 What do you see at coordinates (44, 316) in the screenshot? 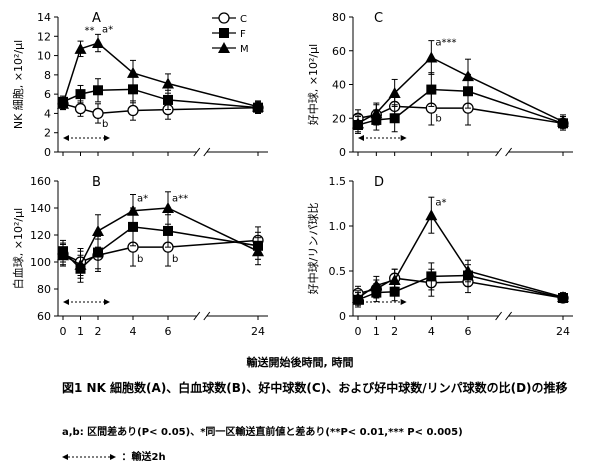
I see `y-tick-label: 60` at bounding box center [44, 316].